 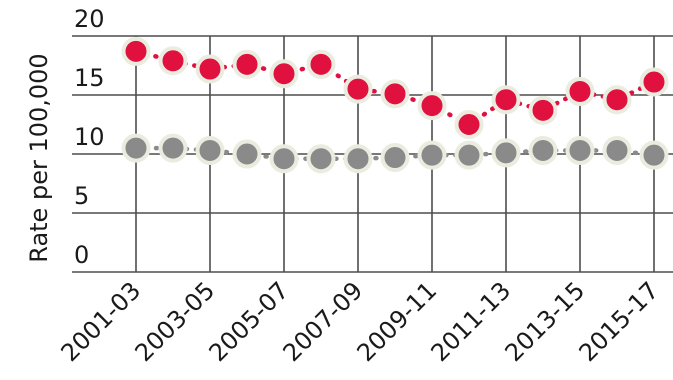 I want to click on x-tick-label: 2009-11, so click(x=397, y=321).